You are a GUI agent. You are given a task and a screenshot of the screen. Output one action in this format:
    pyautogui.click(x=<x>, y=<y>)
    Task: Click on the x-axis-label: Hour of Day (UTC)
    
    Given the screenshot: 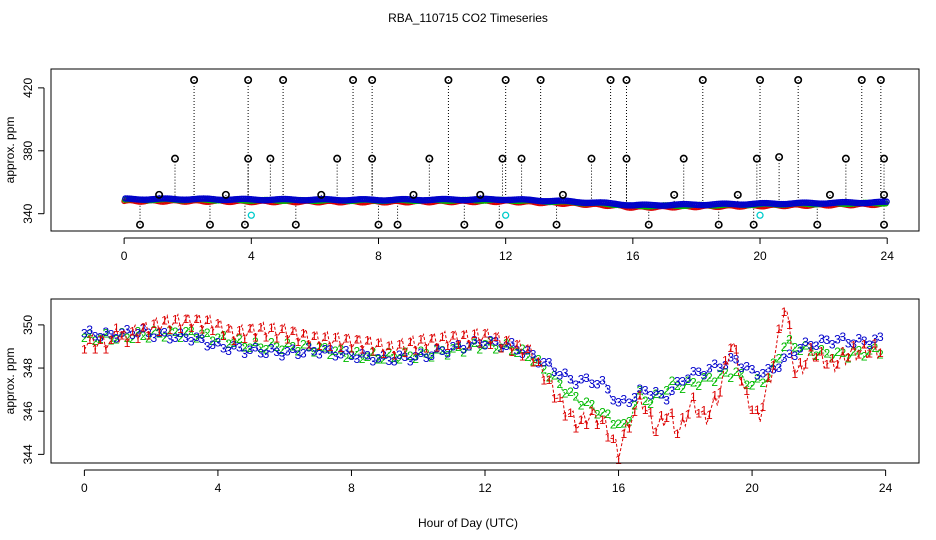 What is the action you would take?
    pyautogui.click(x=468, y=523)
    